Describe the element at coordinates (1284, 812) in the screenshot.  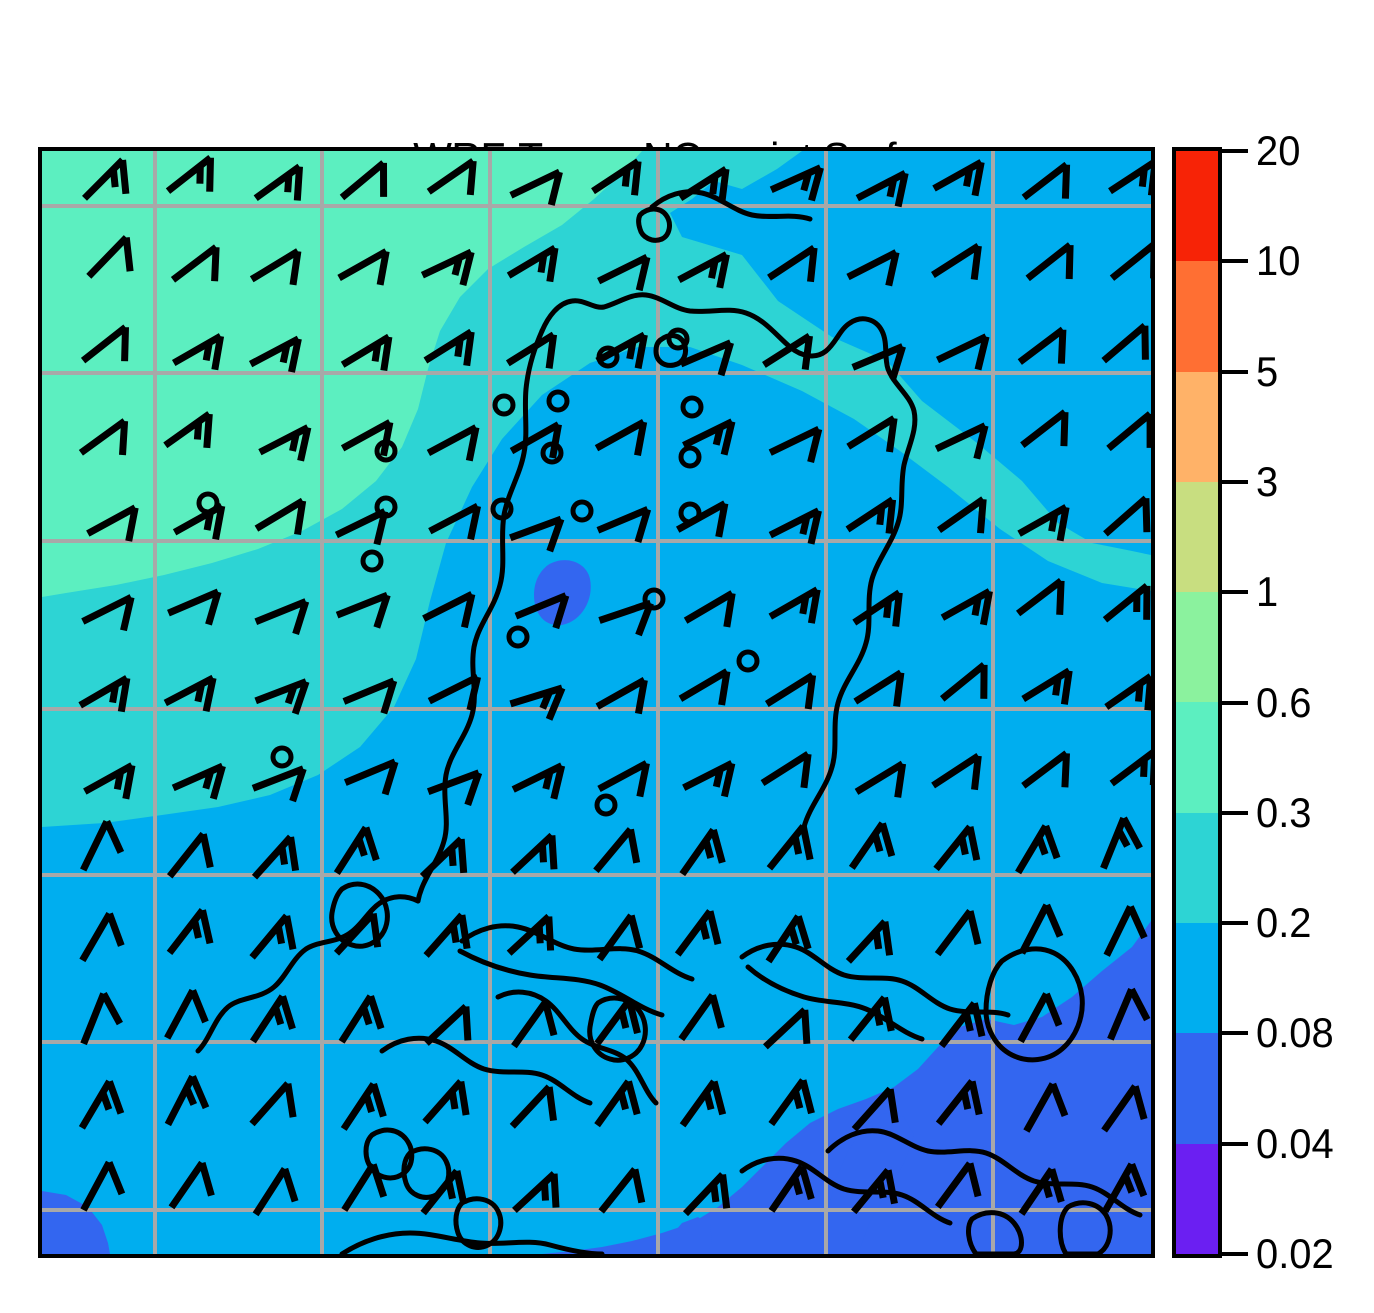
I see `colorbar-tick-label: 0.3` at that location.